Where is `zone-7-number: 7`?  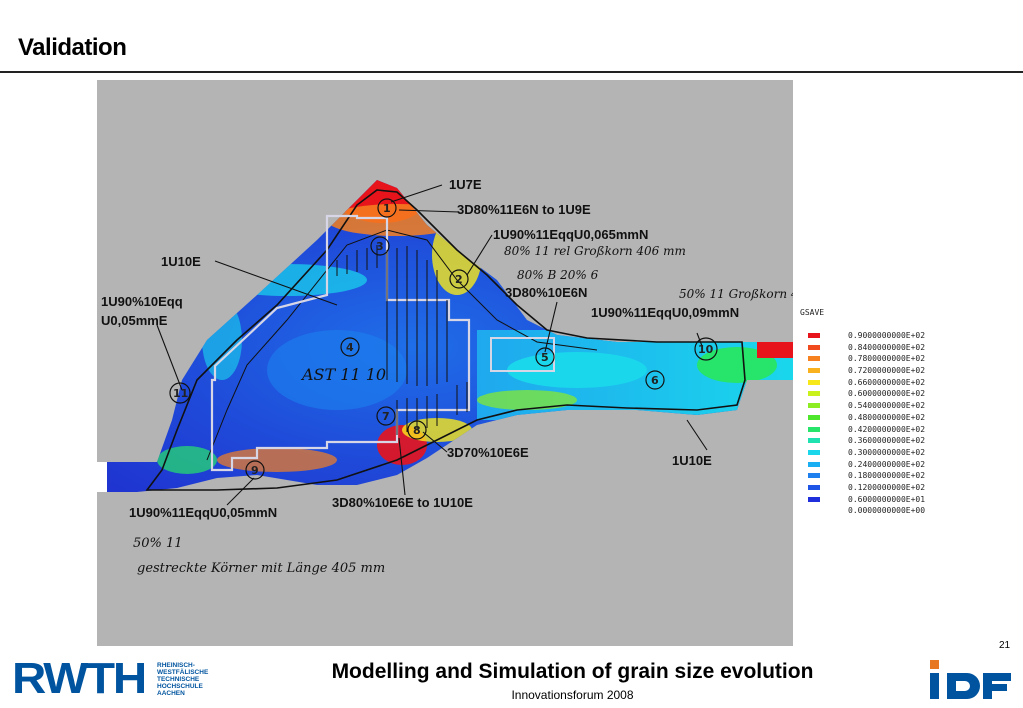 zone-7-number: 7 is located at coordinates (386, 416).